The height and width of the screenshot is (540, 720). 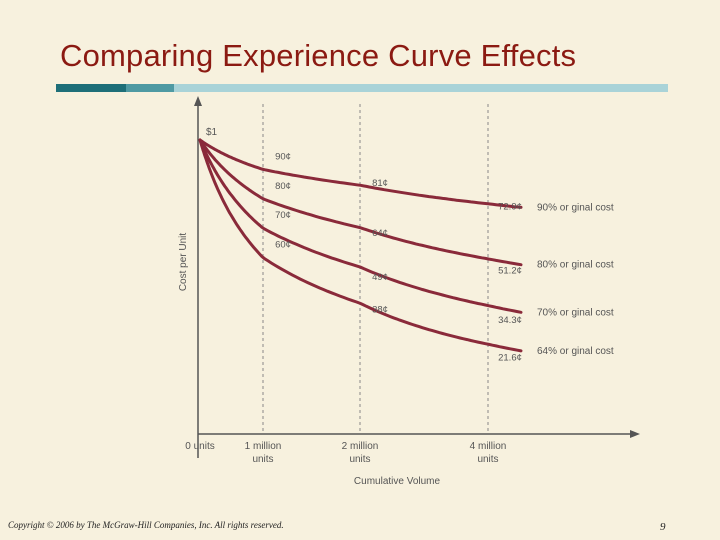 What do you see at coordinates (575, 265) in the screenshot?
I see `series-label: 80% or ginal cost` at bounding box center [575, 265].